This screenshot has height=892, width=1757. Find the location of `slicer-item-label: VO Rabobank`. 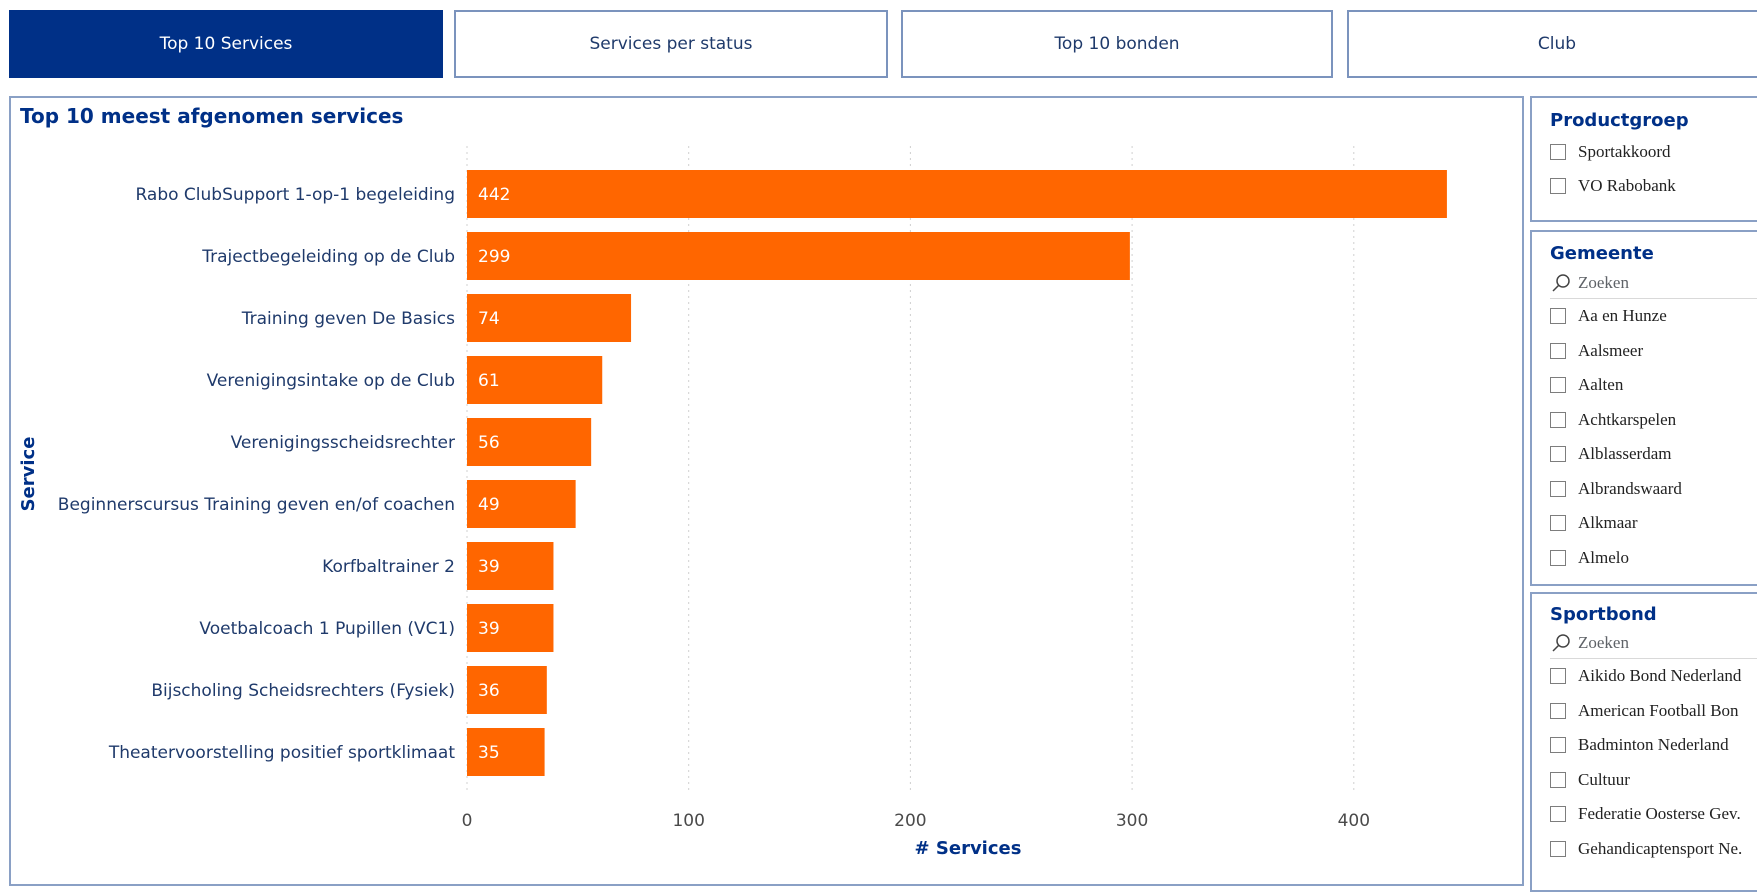

slicer-item-label: VO Rabobank is located at coordinates (1627, 185).